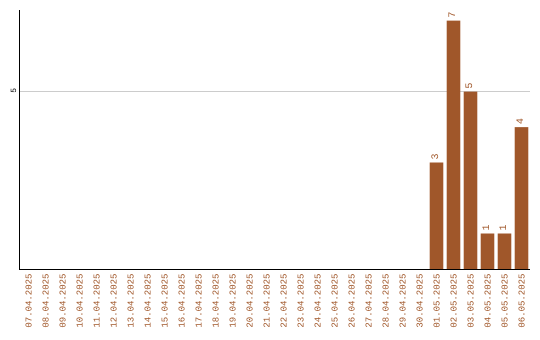  I want to click on x-tick-label: 30.04.2025, so click(420, 301).